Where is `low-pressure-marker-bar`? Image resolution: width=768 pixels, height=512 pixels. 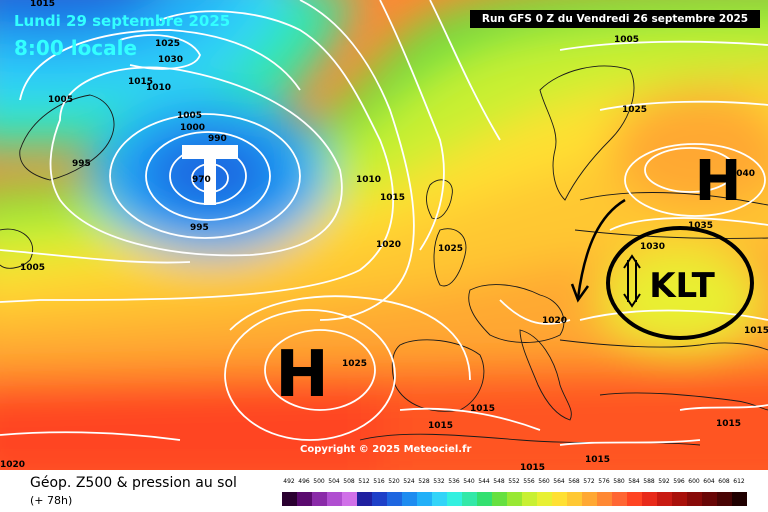 low-pressure-marker-bar is located at coordinates (210, 152).